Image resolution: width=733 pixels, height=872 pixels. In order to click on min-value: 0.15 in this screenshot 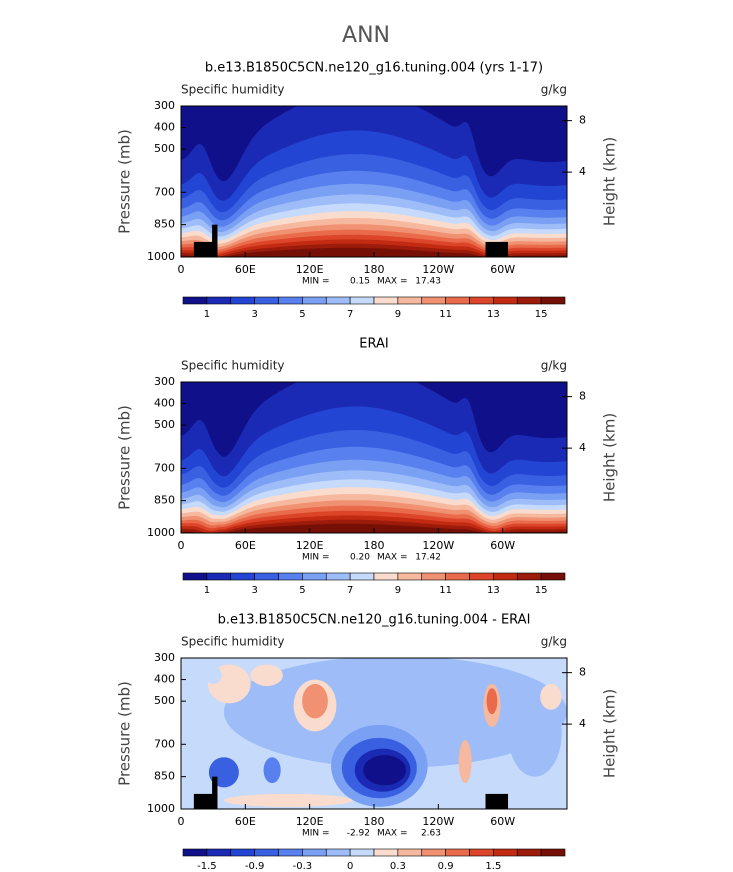, I will do `click(360, 282)`.